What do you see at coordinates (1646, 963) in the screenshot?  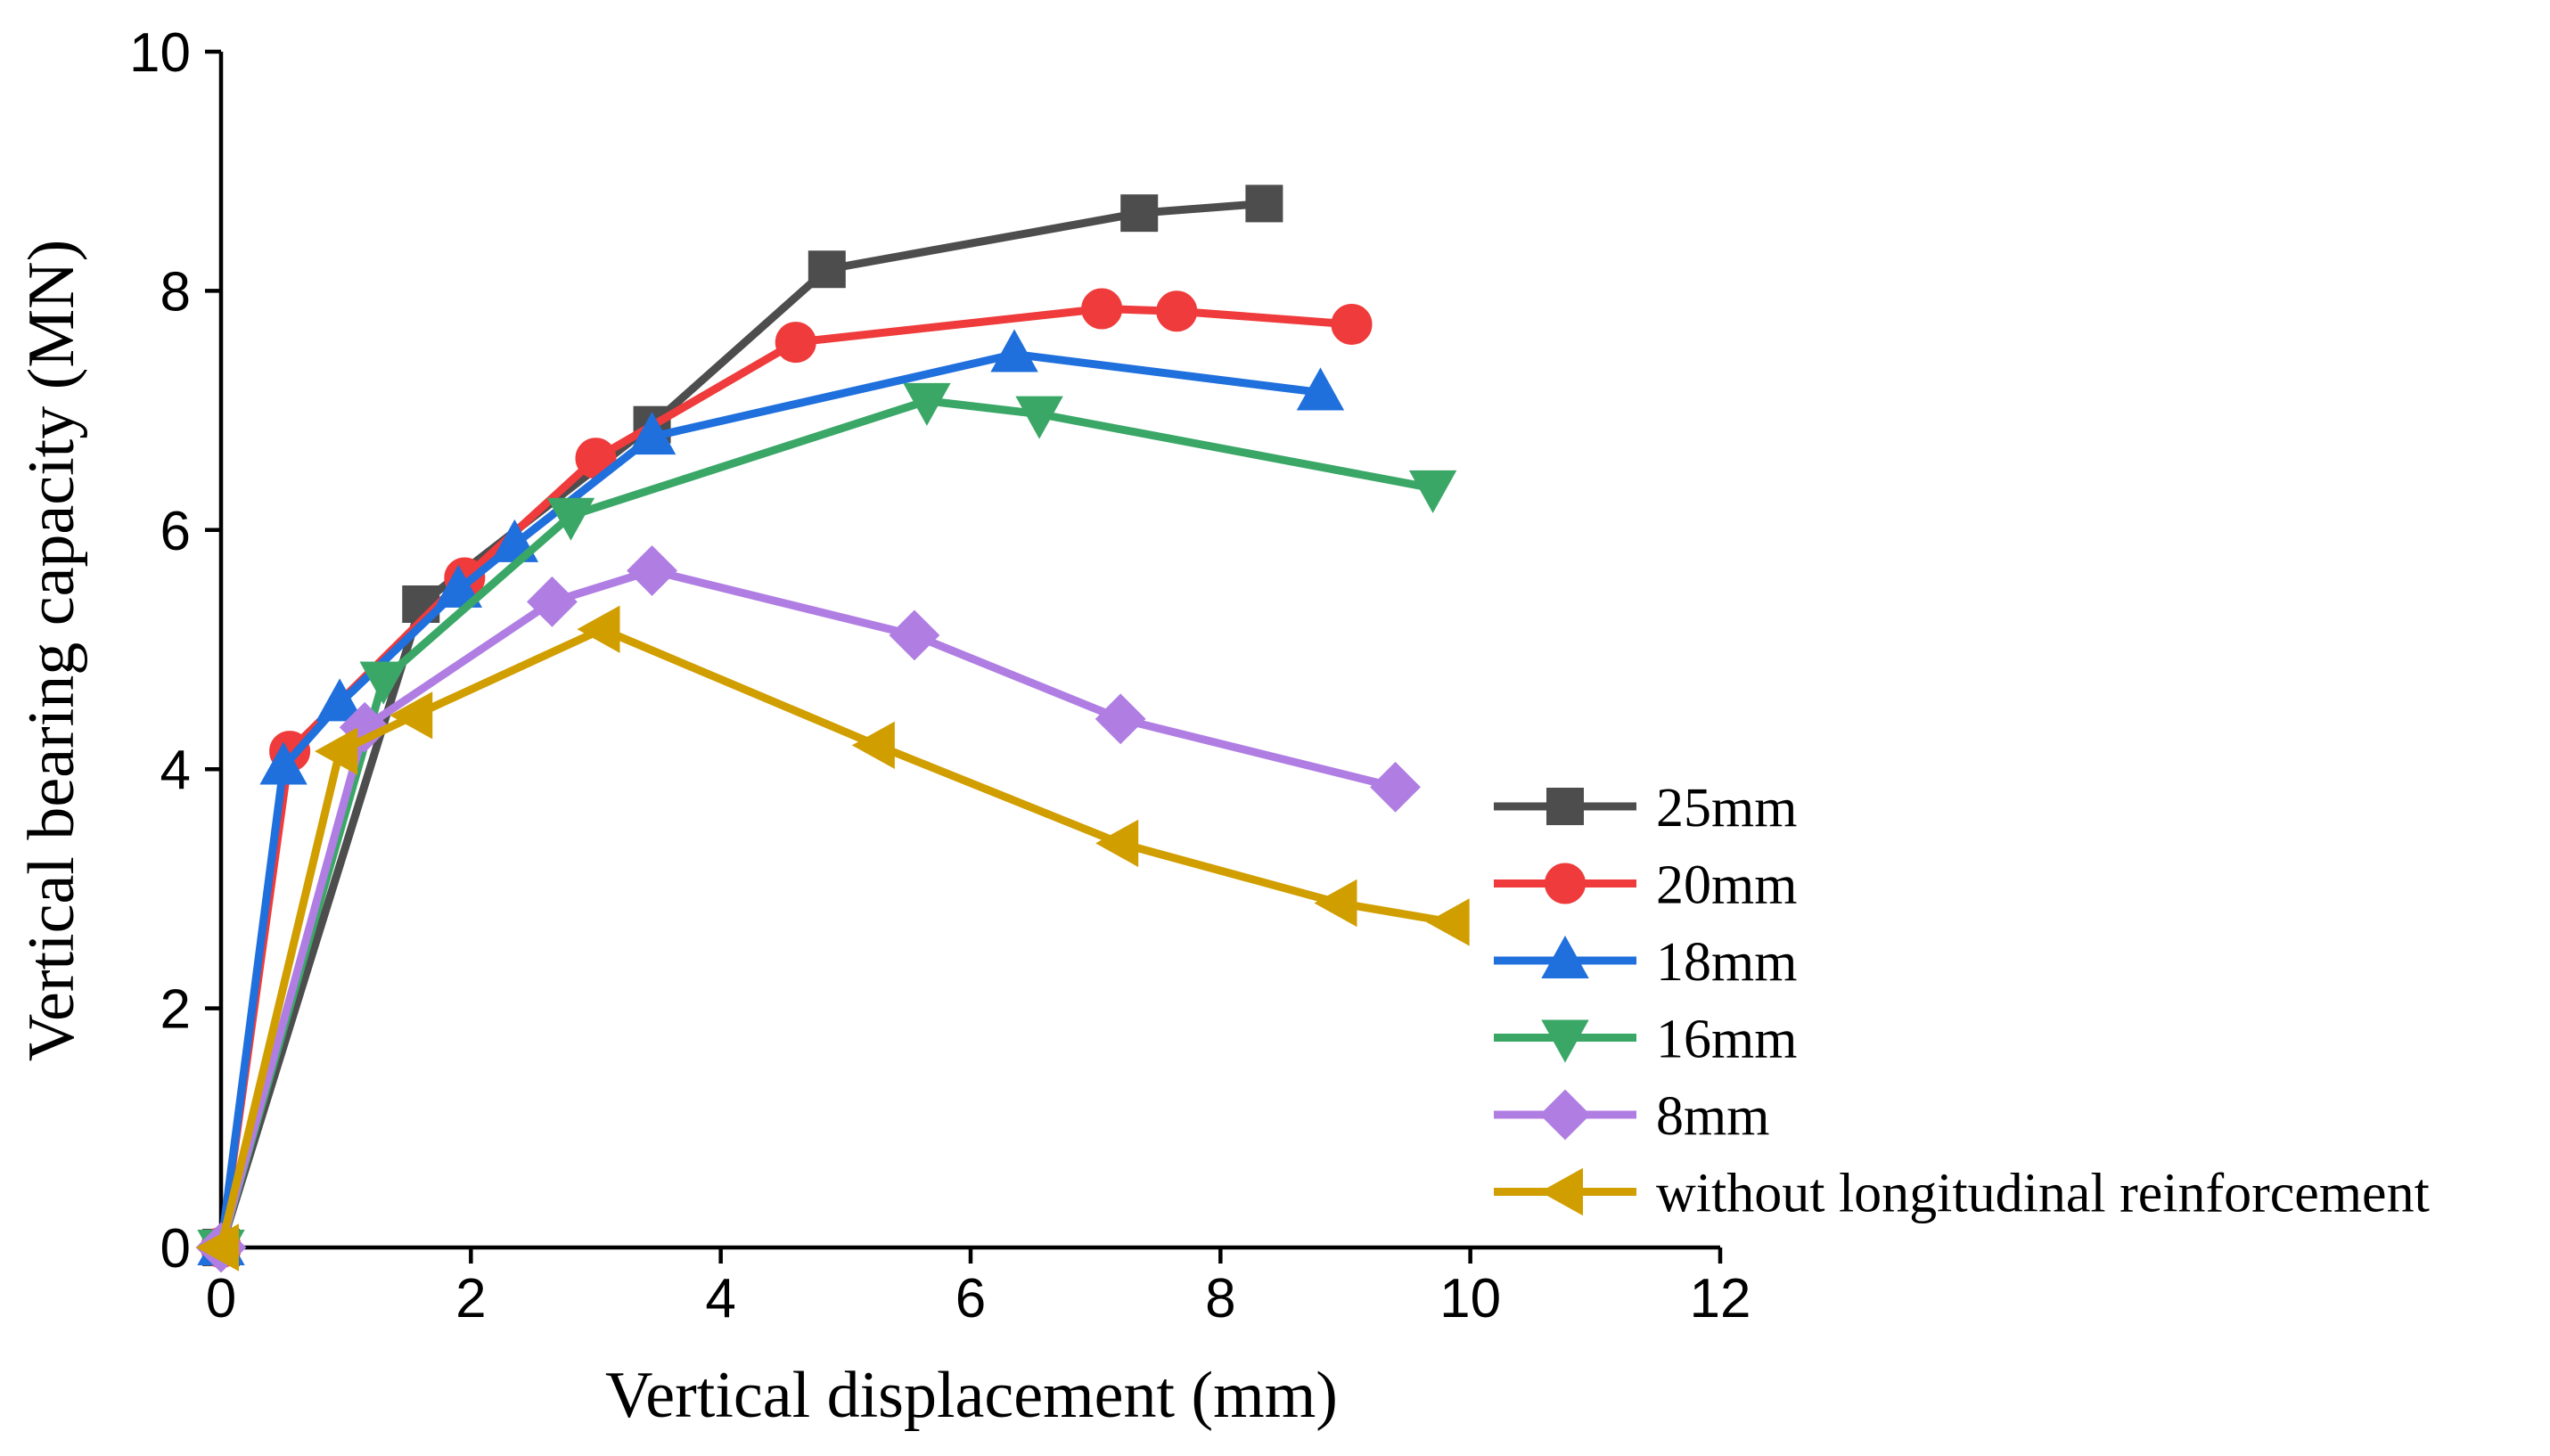 I see `legend-entry: 18mm` at bounding box center [1646, 963].